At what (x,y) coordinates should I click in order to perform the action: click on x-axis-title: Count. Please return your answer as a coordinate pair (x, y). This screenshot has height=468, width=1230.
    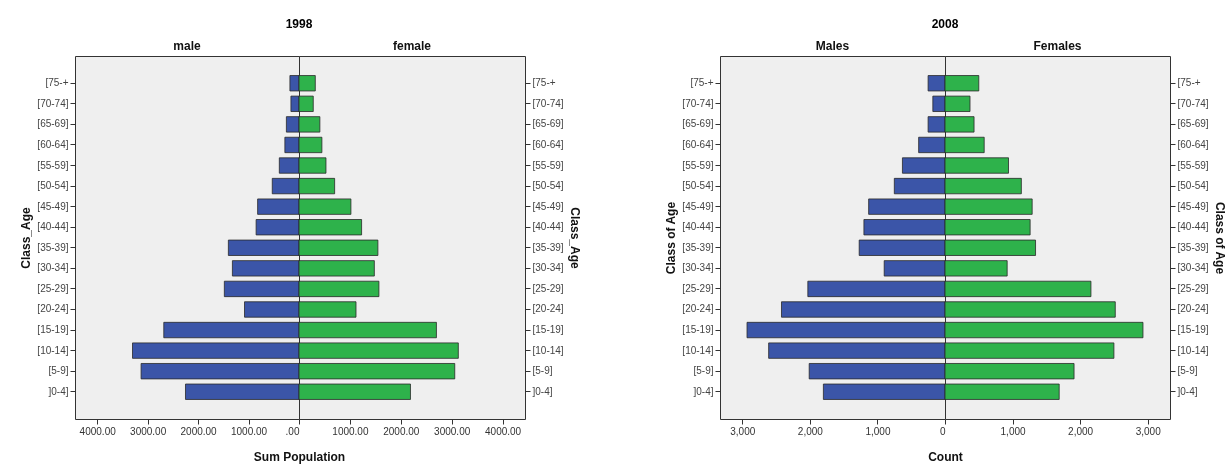
    Looking at the image, I should click on (945, 456).